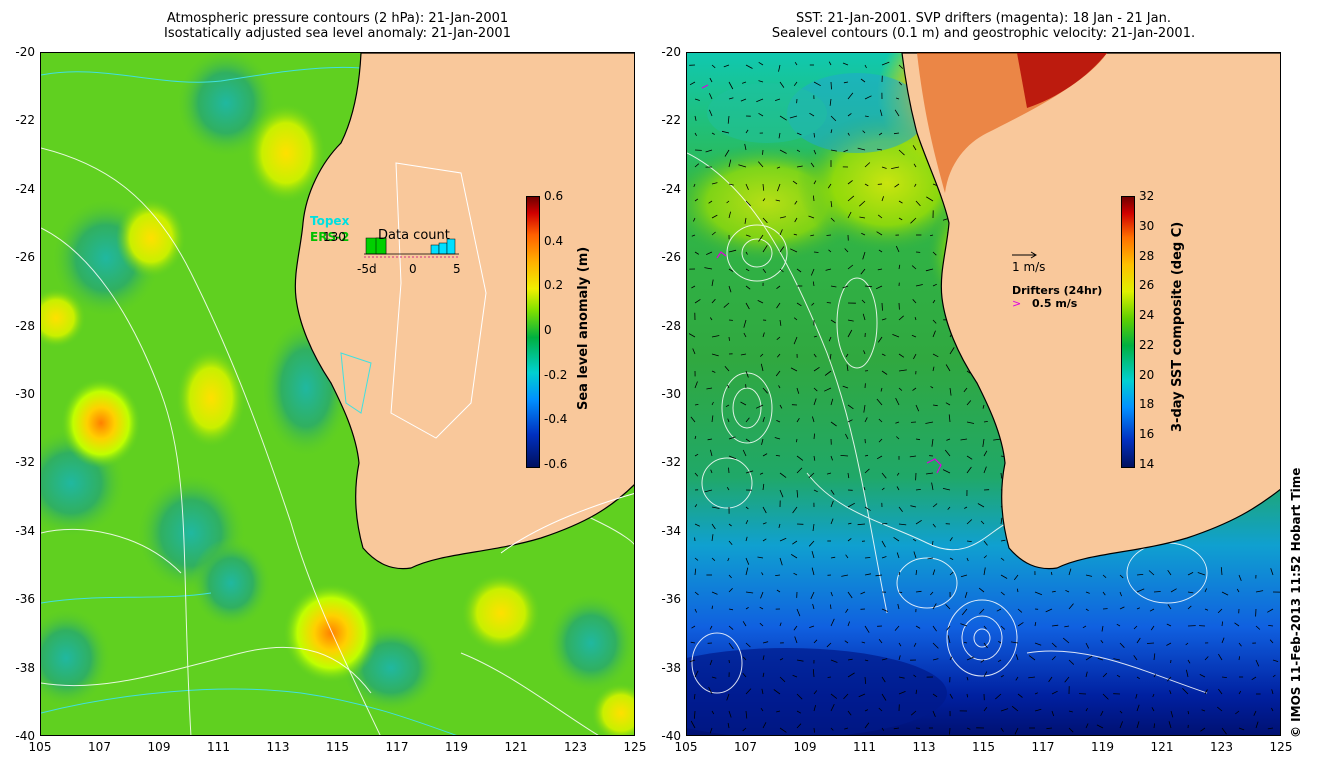 The image size is (1320, 780). What do you see at coordinates (1296, 602) in the screenshot?
I see `imos-credit: © IMOS 11-Feb-2013 11:52 Hobart Time` at bounding box center [1296, 602].